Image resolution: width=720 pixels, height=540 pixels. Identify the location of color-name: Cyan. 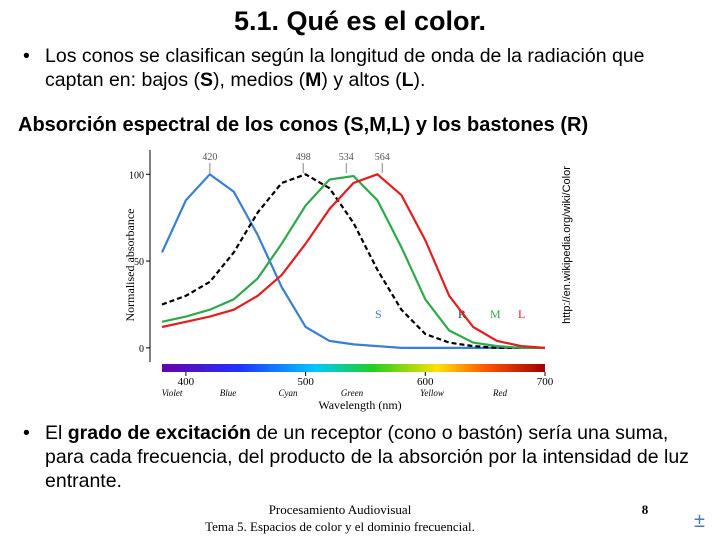
(288, 393).